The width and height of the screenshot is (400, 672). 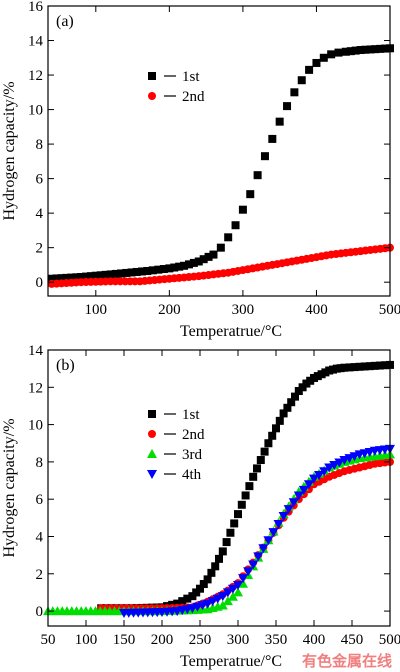 What do you see at coordinates (192, 455) in the screenshot?
I see `legend-label: 3rd` at bounding box center [192, 455].